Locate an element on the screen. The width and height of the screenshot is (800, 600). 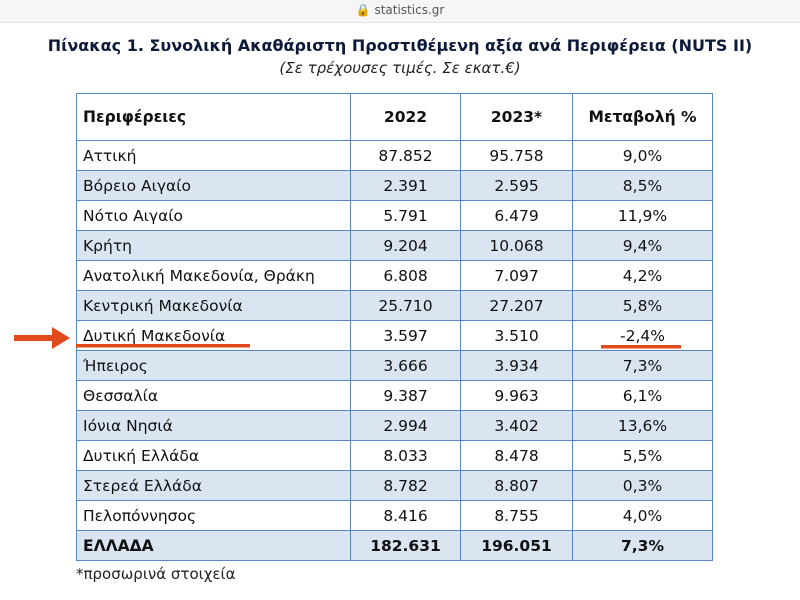
table-row: Κεντρική Μακεδονία 25.710 27.207 5,8% is located at coordinates (394, 305).